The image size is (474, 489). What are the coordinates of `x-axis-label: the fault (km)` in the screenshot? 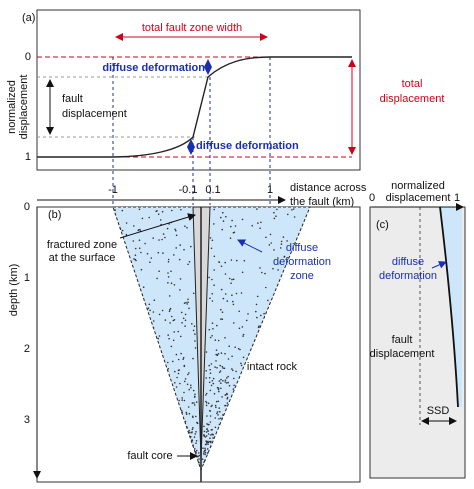 It's located at (322, 202).